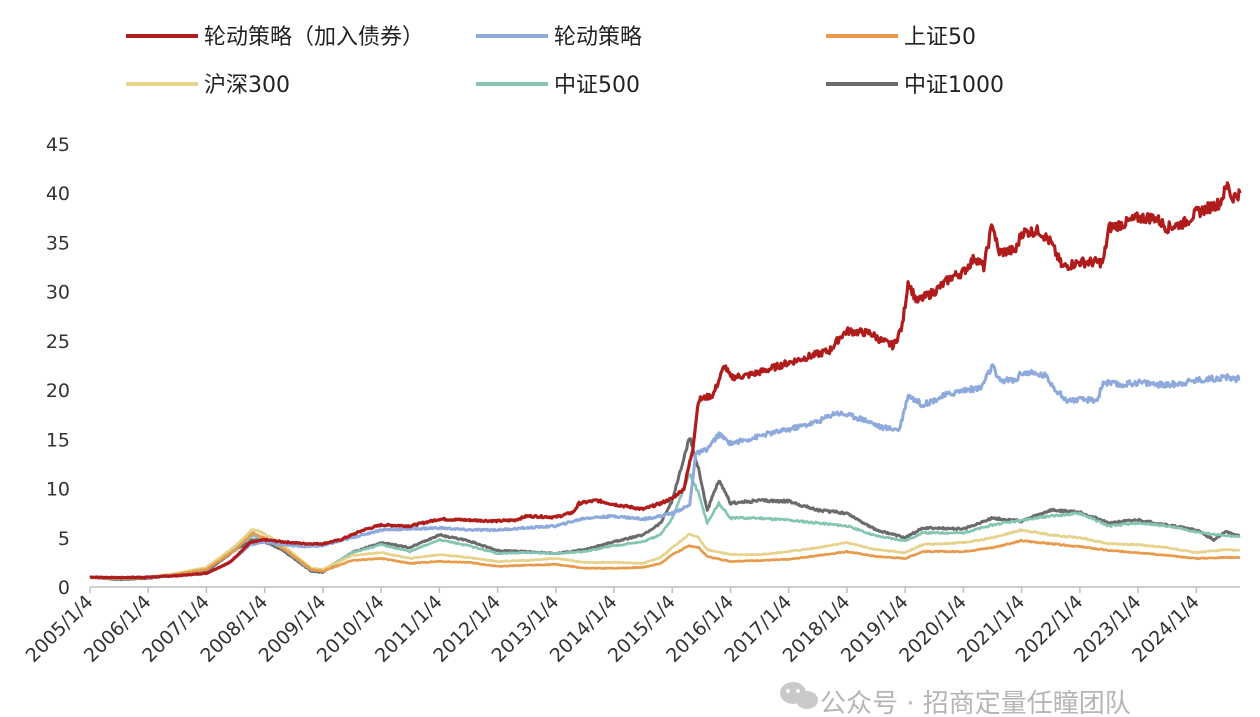 The height and width of the screenshot is (717, 1260). I want to click on y-tick-label: 45, so click(58, 145).